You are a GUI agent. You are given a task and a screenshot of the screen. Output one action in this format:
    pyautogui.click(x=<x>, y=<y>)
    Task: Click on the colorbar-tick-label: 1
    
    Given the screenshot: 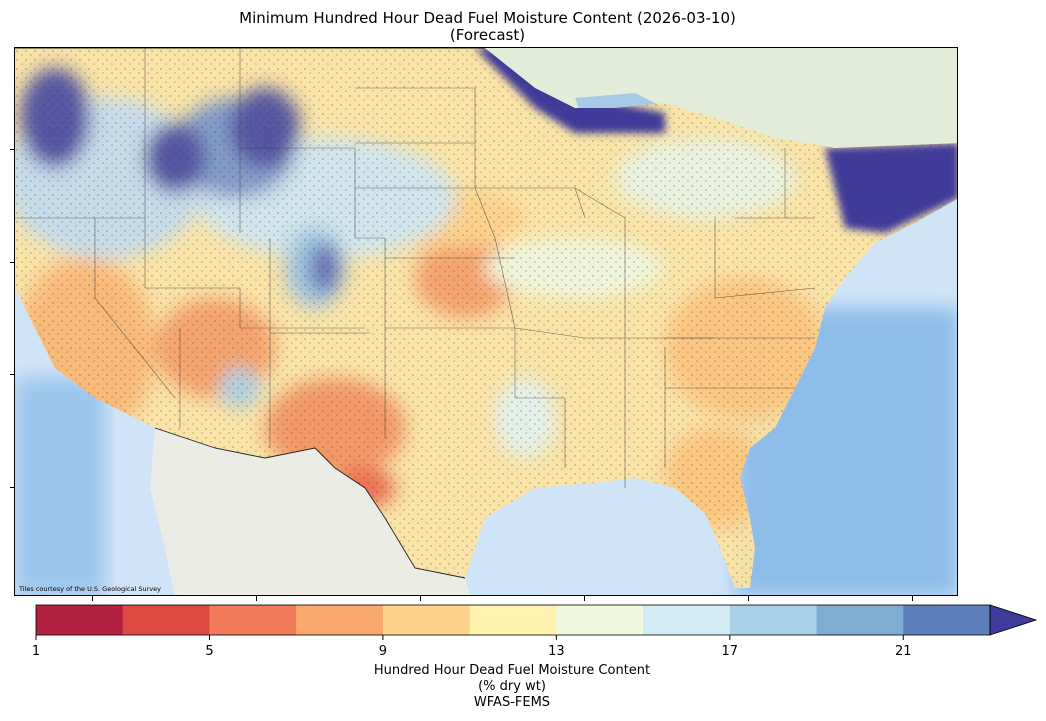 What is the action you would take?
    pyautogui.click(x=36, y=651)
    